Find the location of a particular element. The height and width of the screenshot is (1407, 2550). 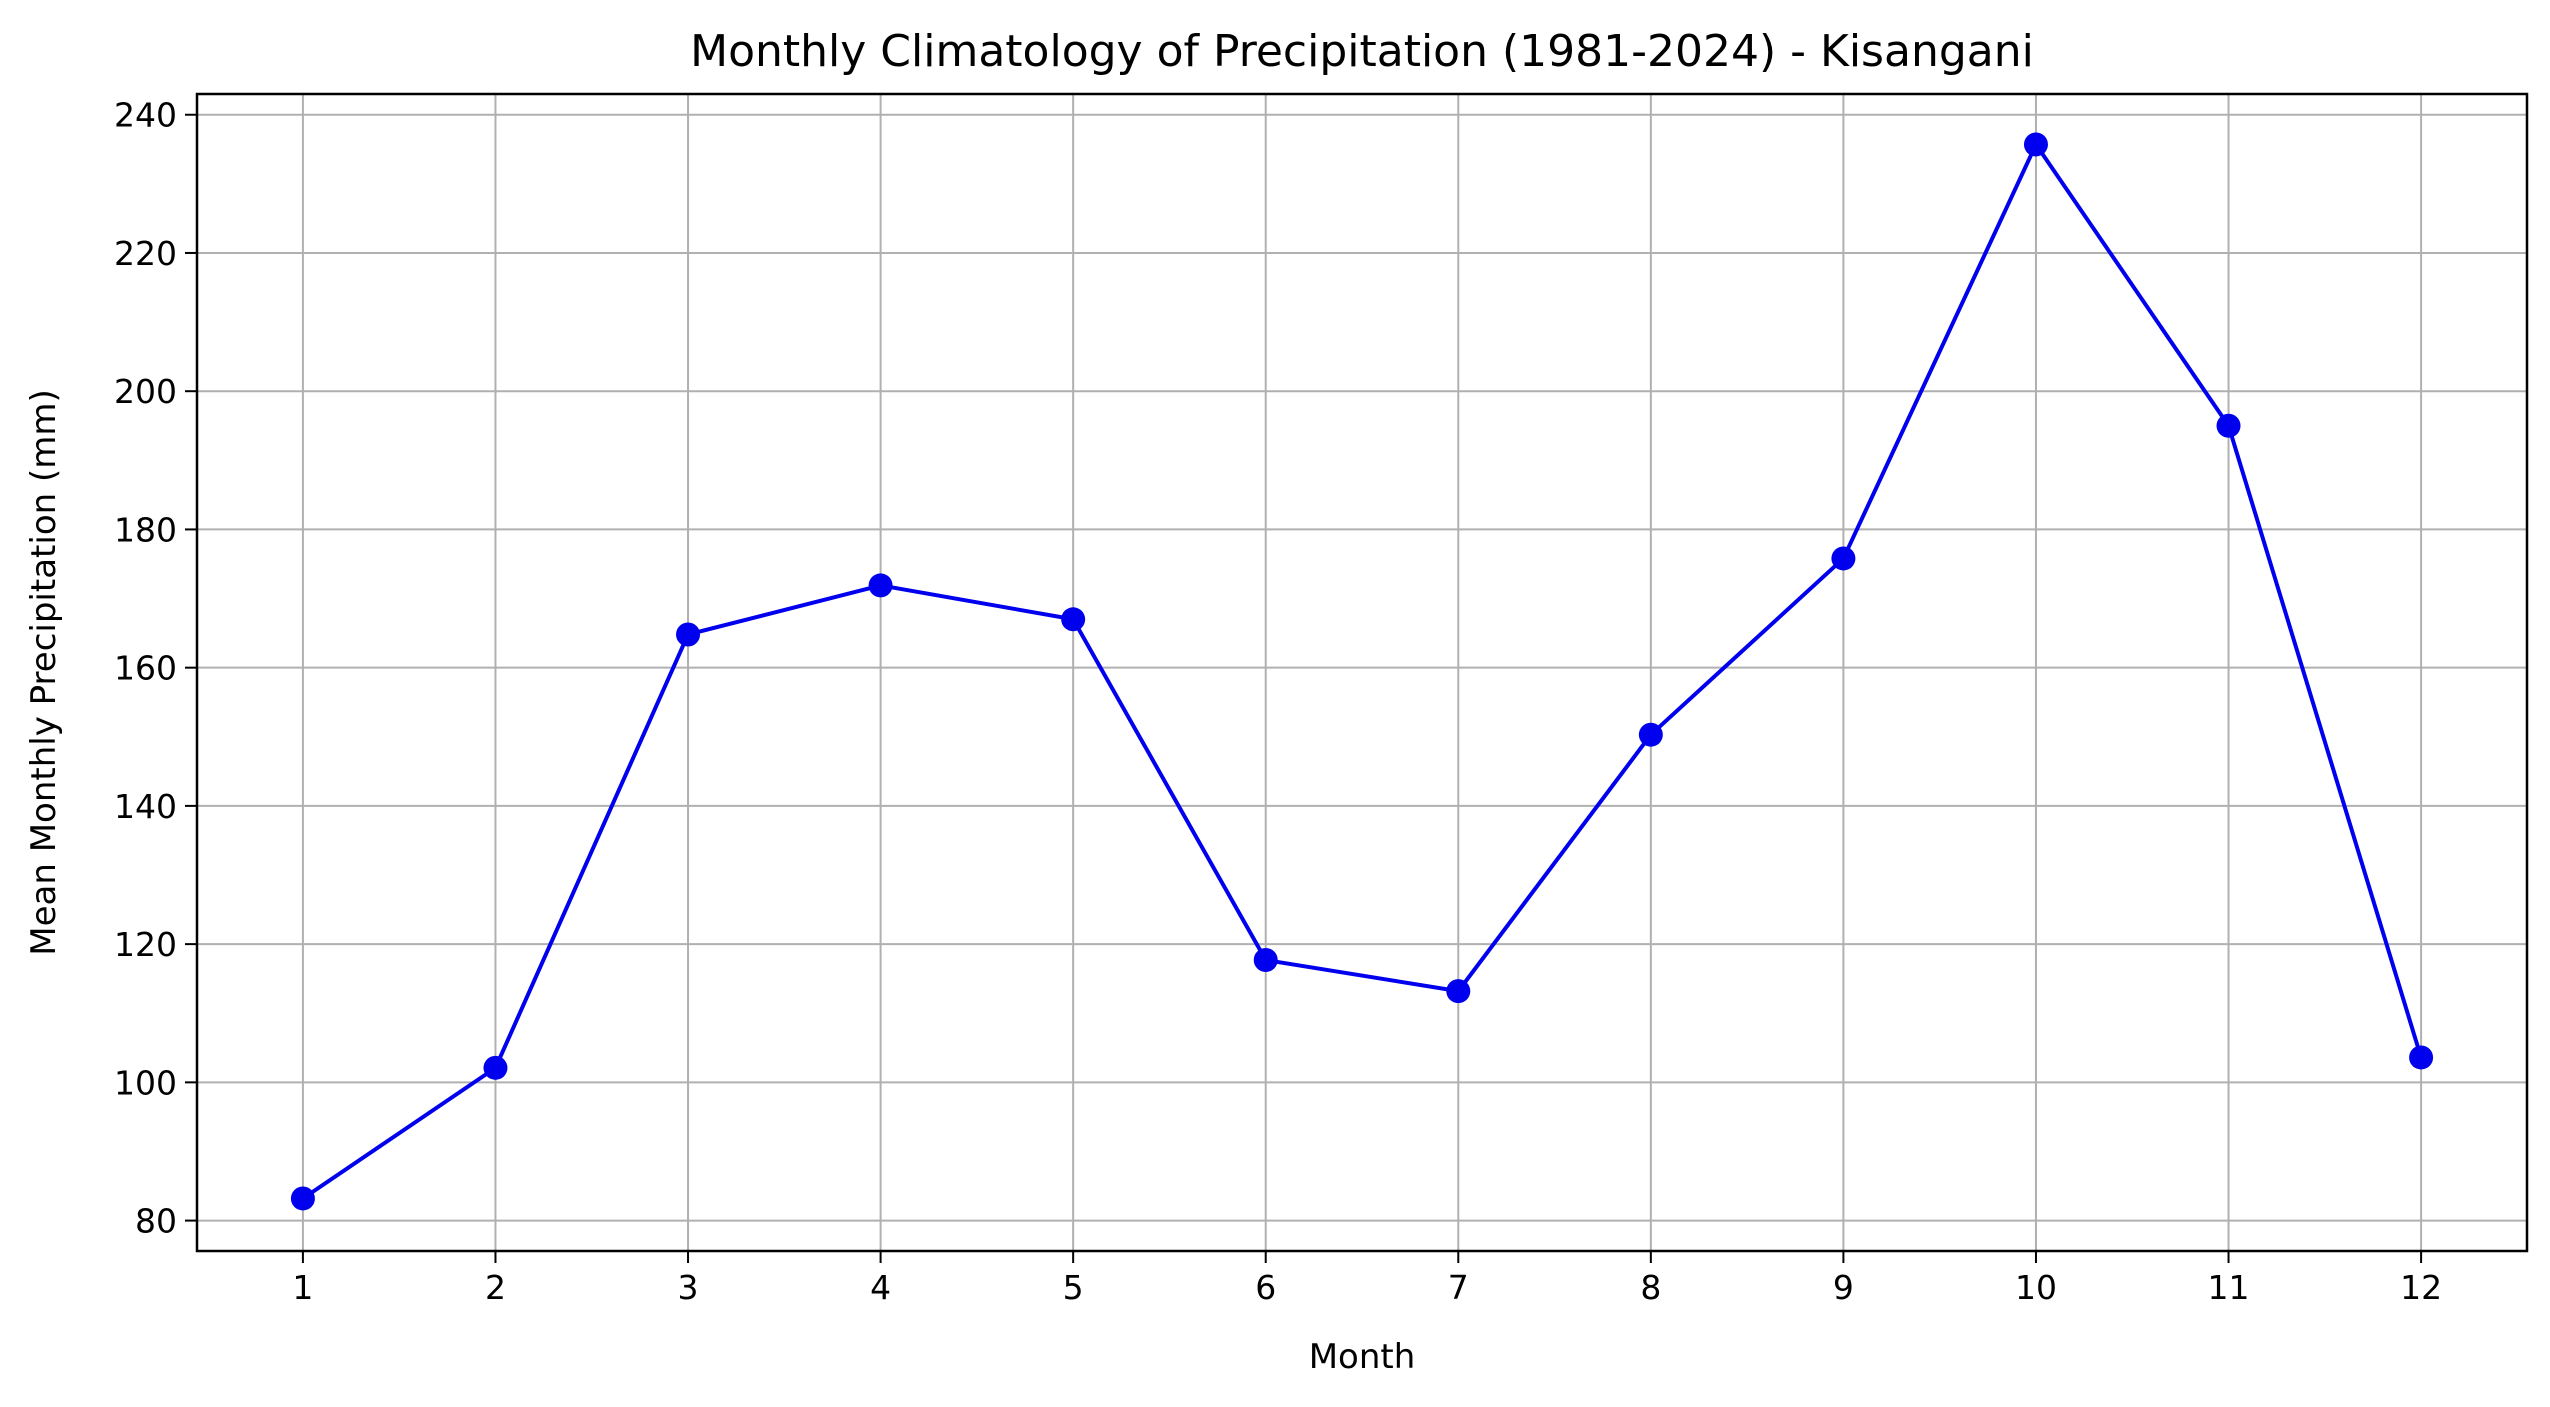

y-tick-label: 160 is located at coordinates (145, 668).